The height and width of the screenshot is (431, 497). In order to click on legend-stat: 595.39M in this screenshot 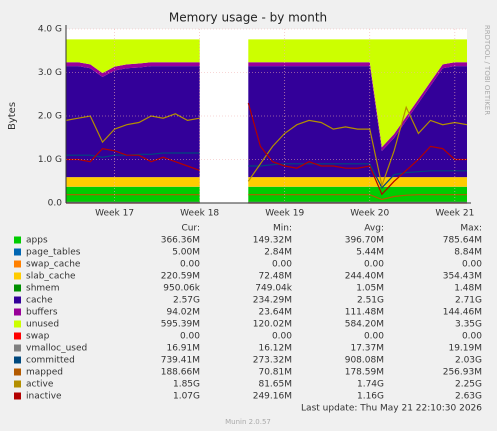, I will do `click(180, 325)`.